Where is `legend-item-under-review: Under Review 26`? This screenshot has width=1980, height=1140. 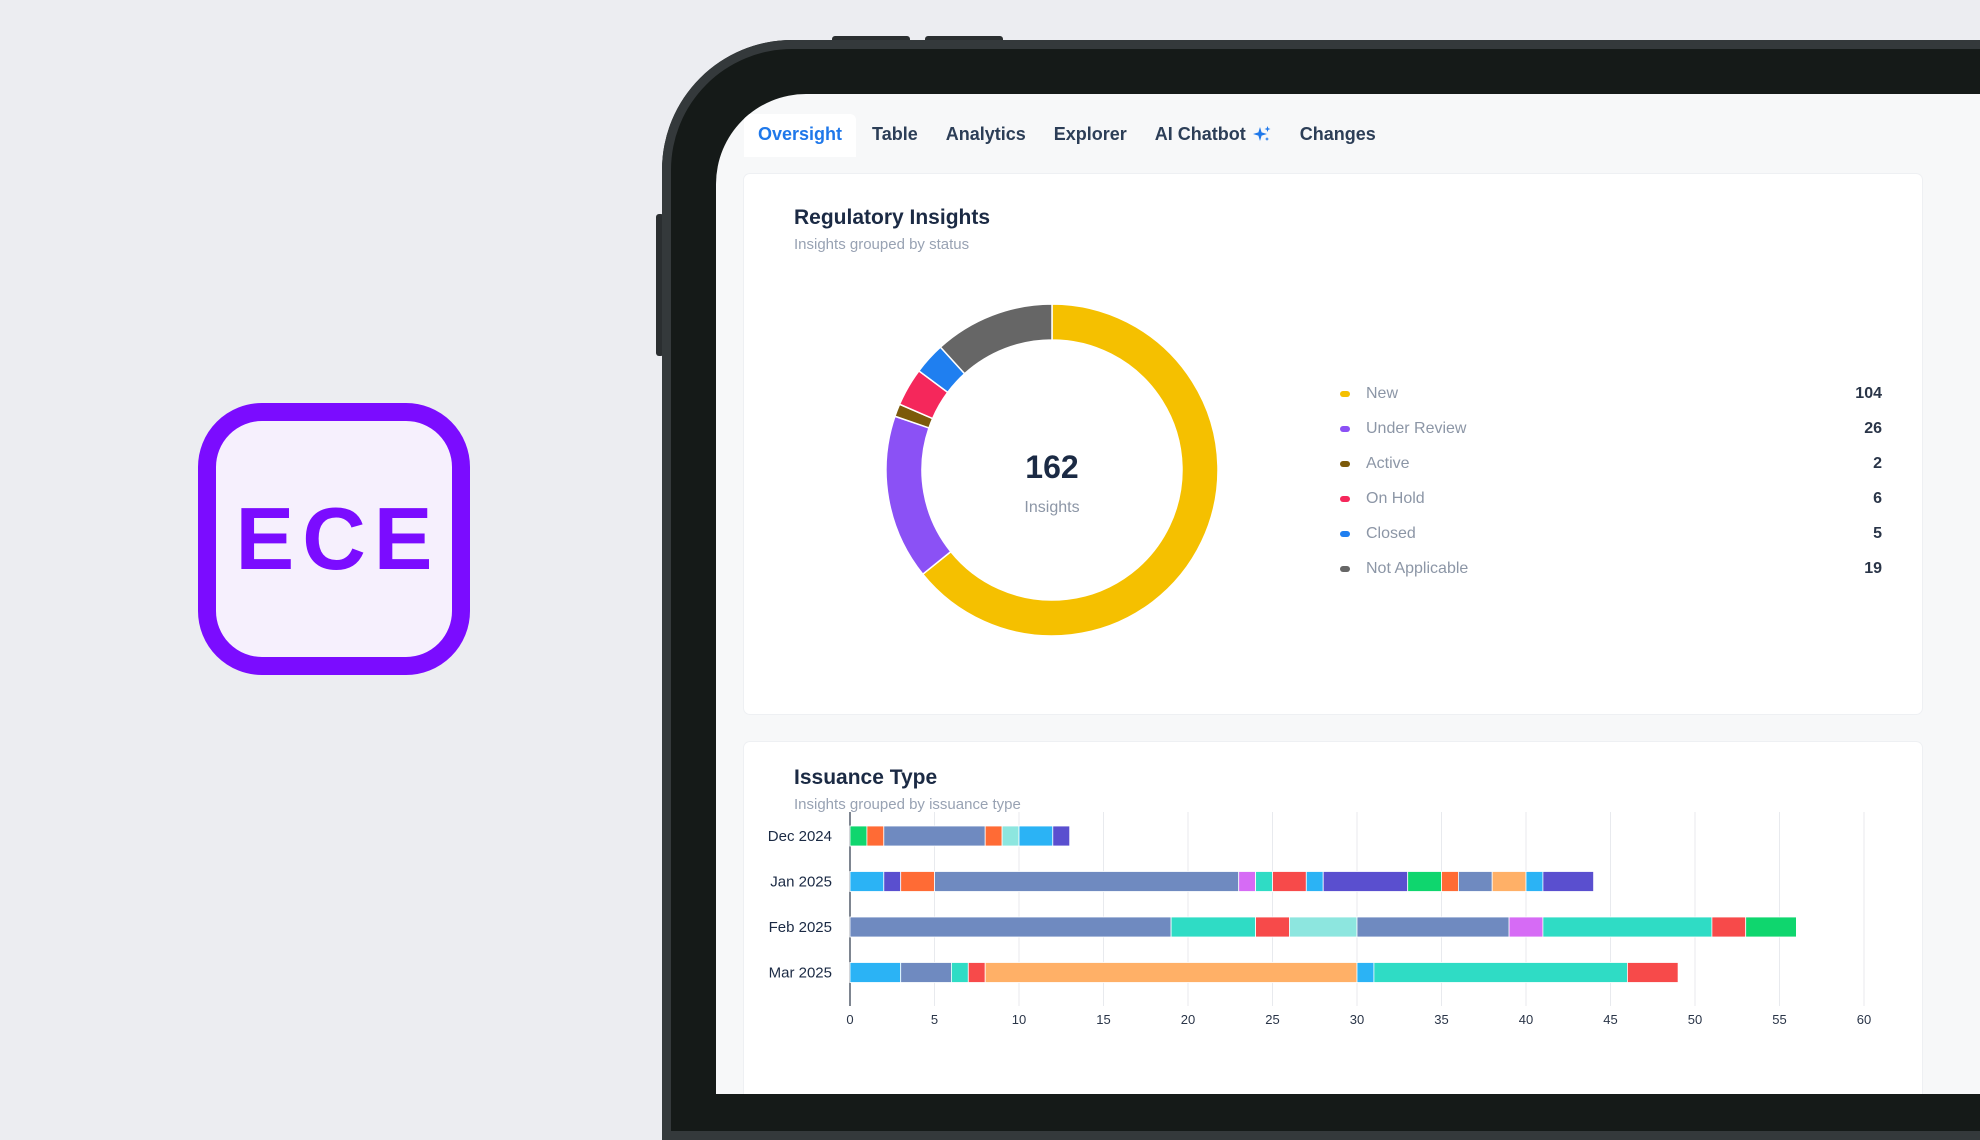 legend-item-under-review: Under Review 26 is located at coordinates (1611, 428).